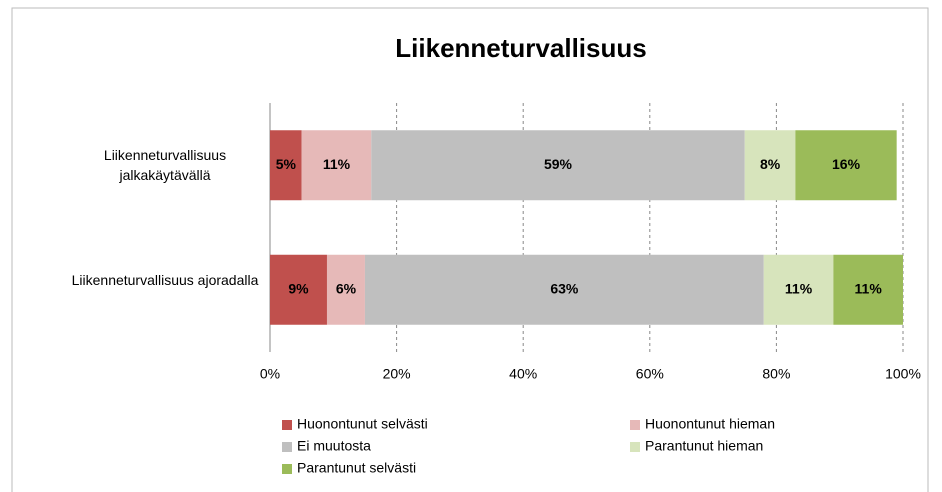 The image size is (942, 492). I want to click on x-tick-label: 0%, so click(270, 374).